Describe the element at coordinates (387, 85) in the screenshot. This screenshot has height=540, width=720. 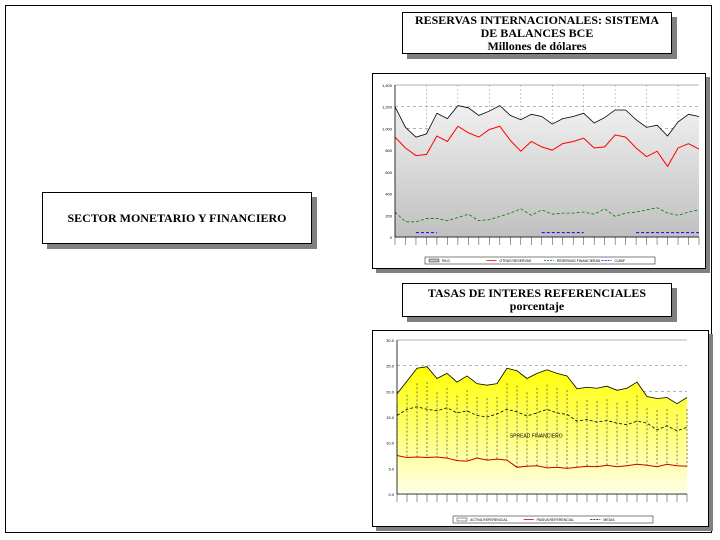
I see `chart1-ytick-label: 1,400` at that location.